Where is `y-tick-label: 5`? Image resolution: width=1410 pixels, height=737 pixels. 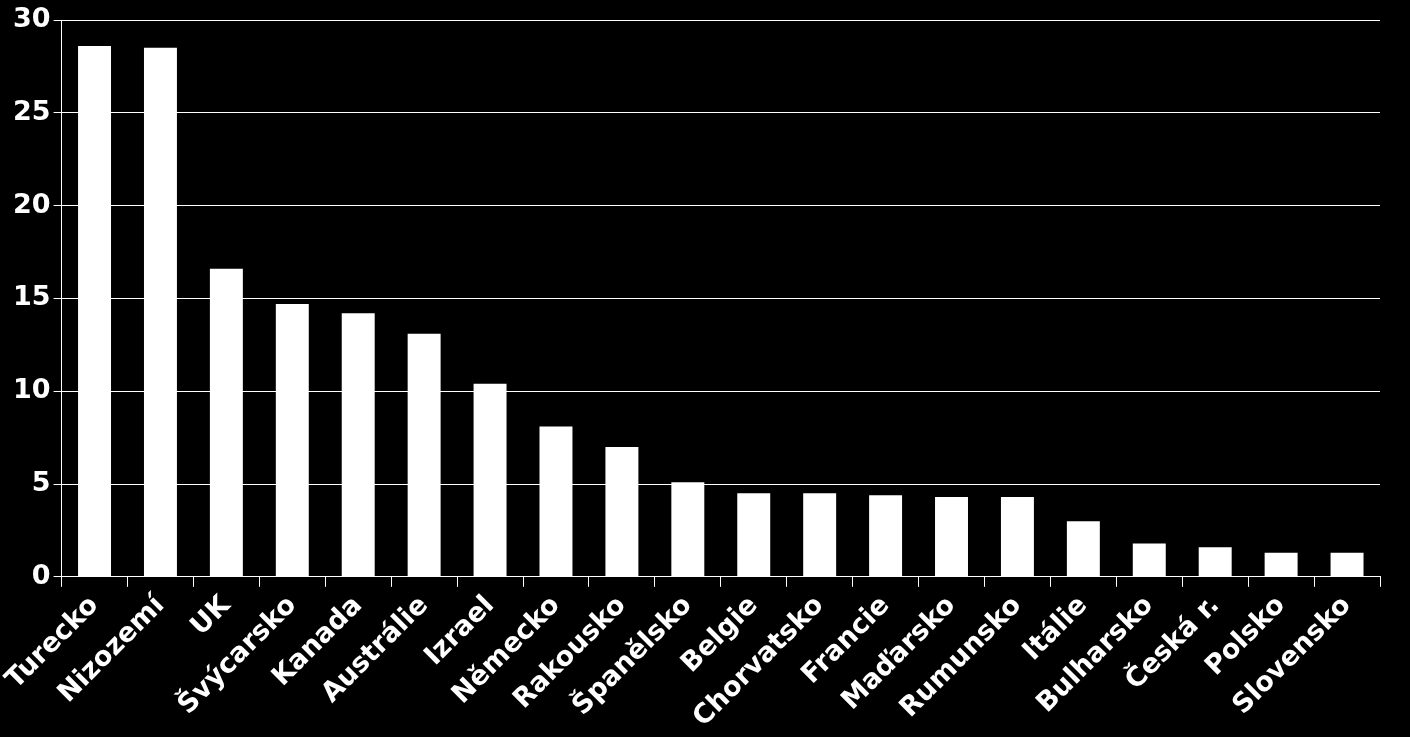
y-tick-label: 5 is located at coordinates (41, 482).